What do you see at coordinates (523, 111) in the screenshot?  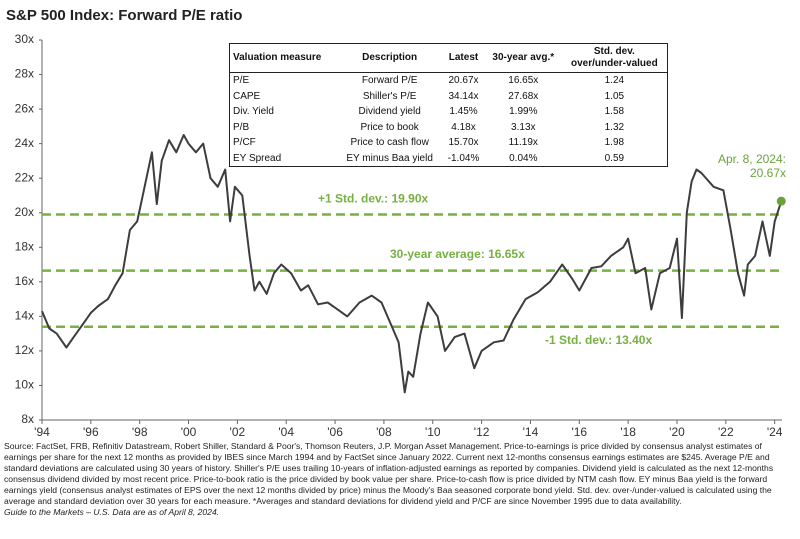 I see `table-cell: 1.99%` at bounding box center [523, 111].